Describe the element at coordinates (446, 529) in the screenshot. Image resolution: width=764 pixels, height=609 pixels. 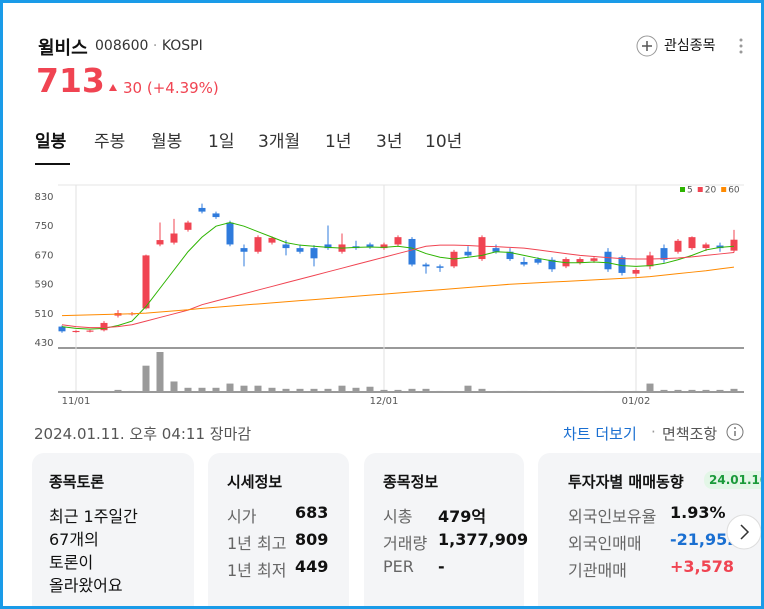
I see `card: 종목정보 시총 479억 거래량 1,377,909 PER -` at that location.